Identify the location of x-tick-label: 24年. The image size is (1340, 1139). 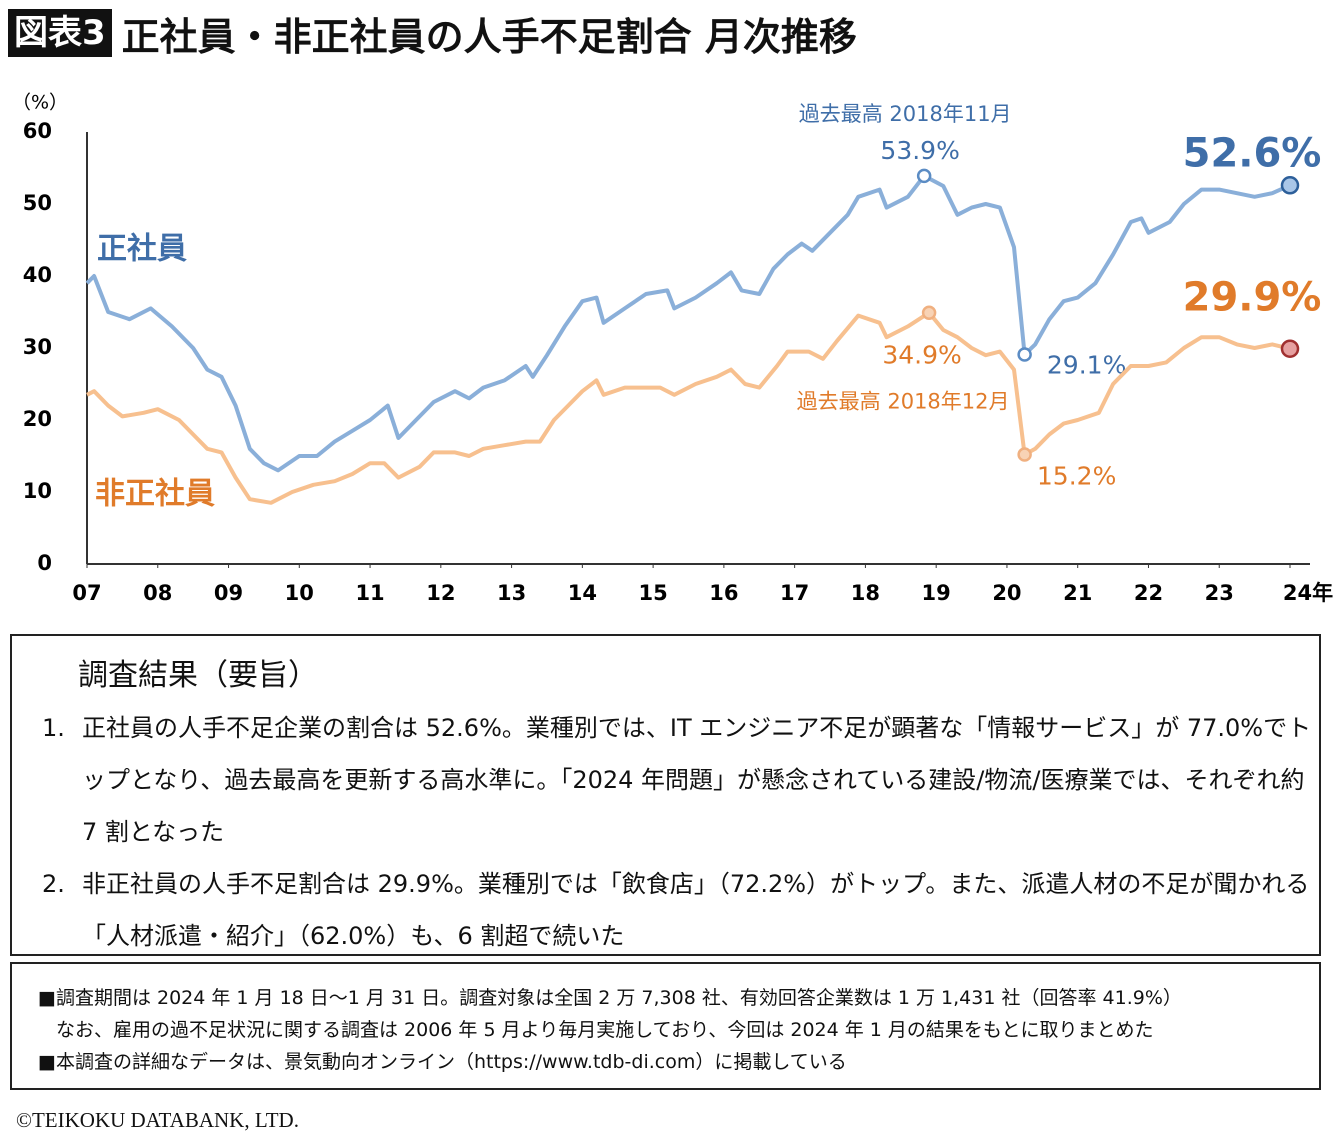
(1308, 593).